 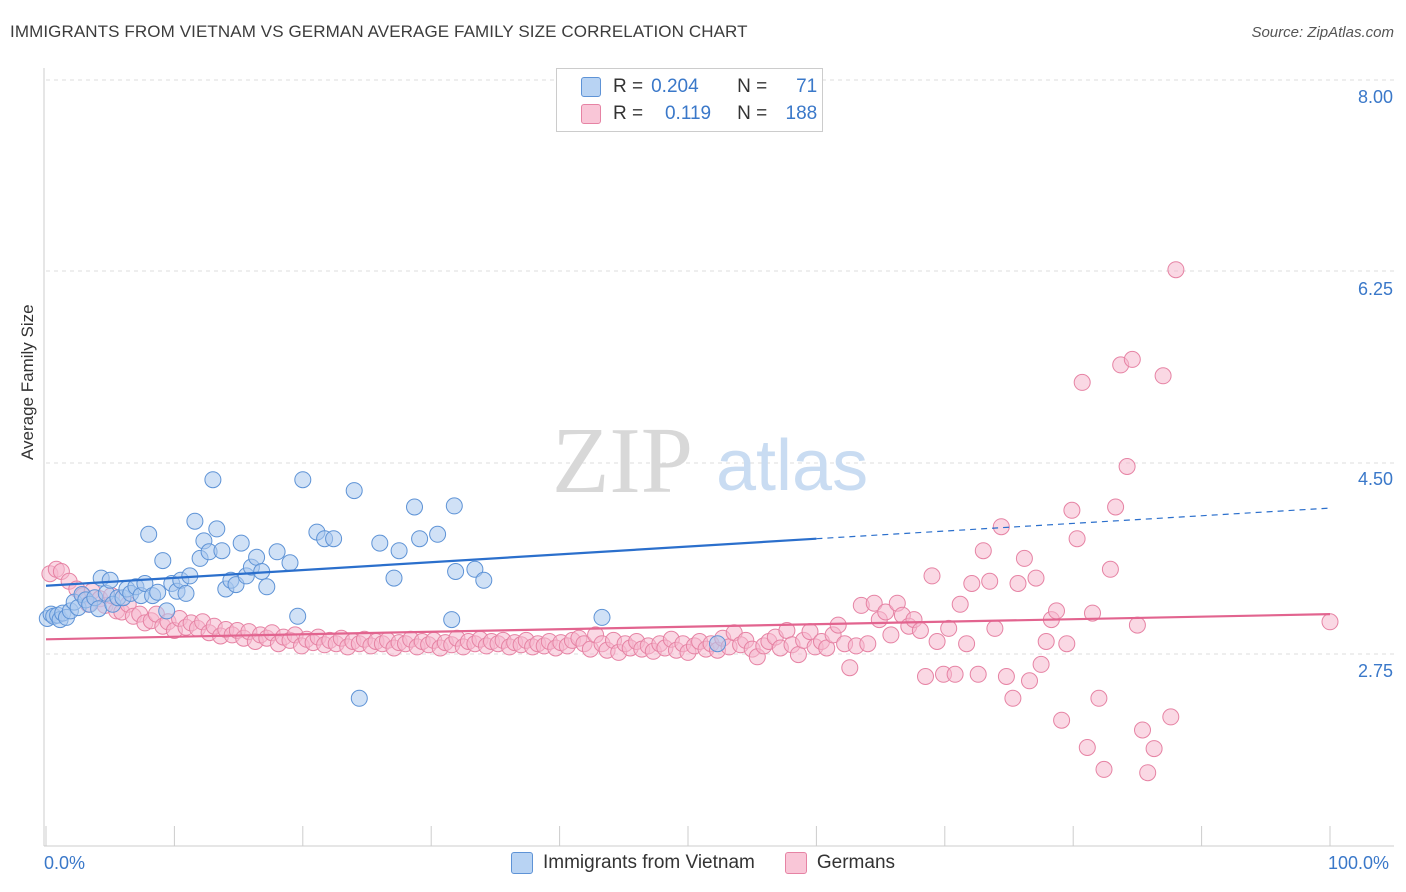 I want to click on watermark-zip: ZIP, so click(x=622, y=461).